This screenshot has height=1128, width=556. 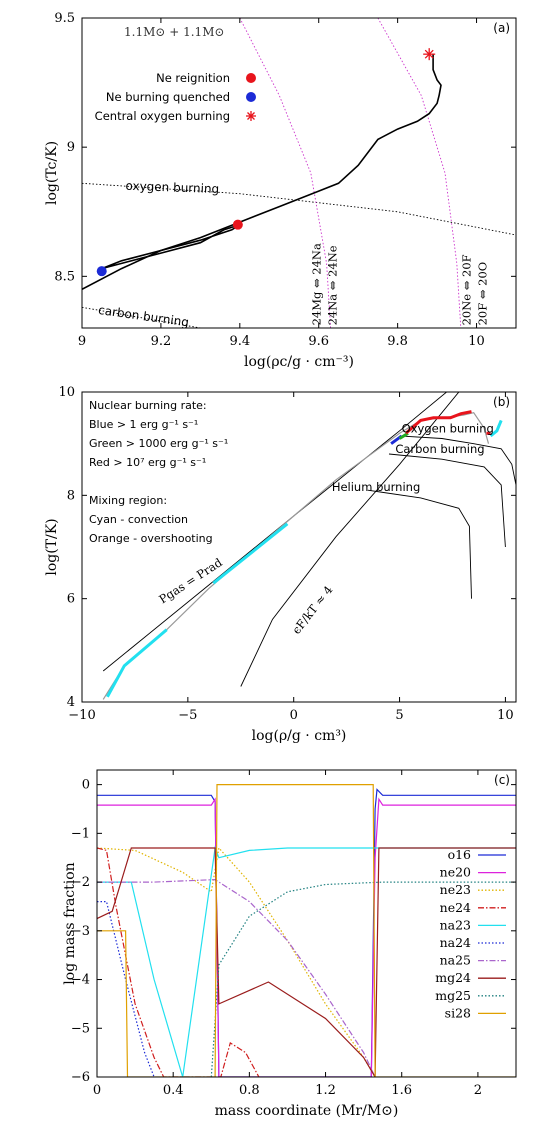 What do you see at coordinates (126, 988) in the screenshot?
I see `series-line-na24` at bounding box center [126, 988].